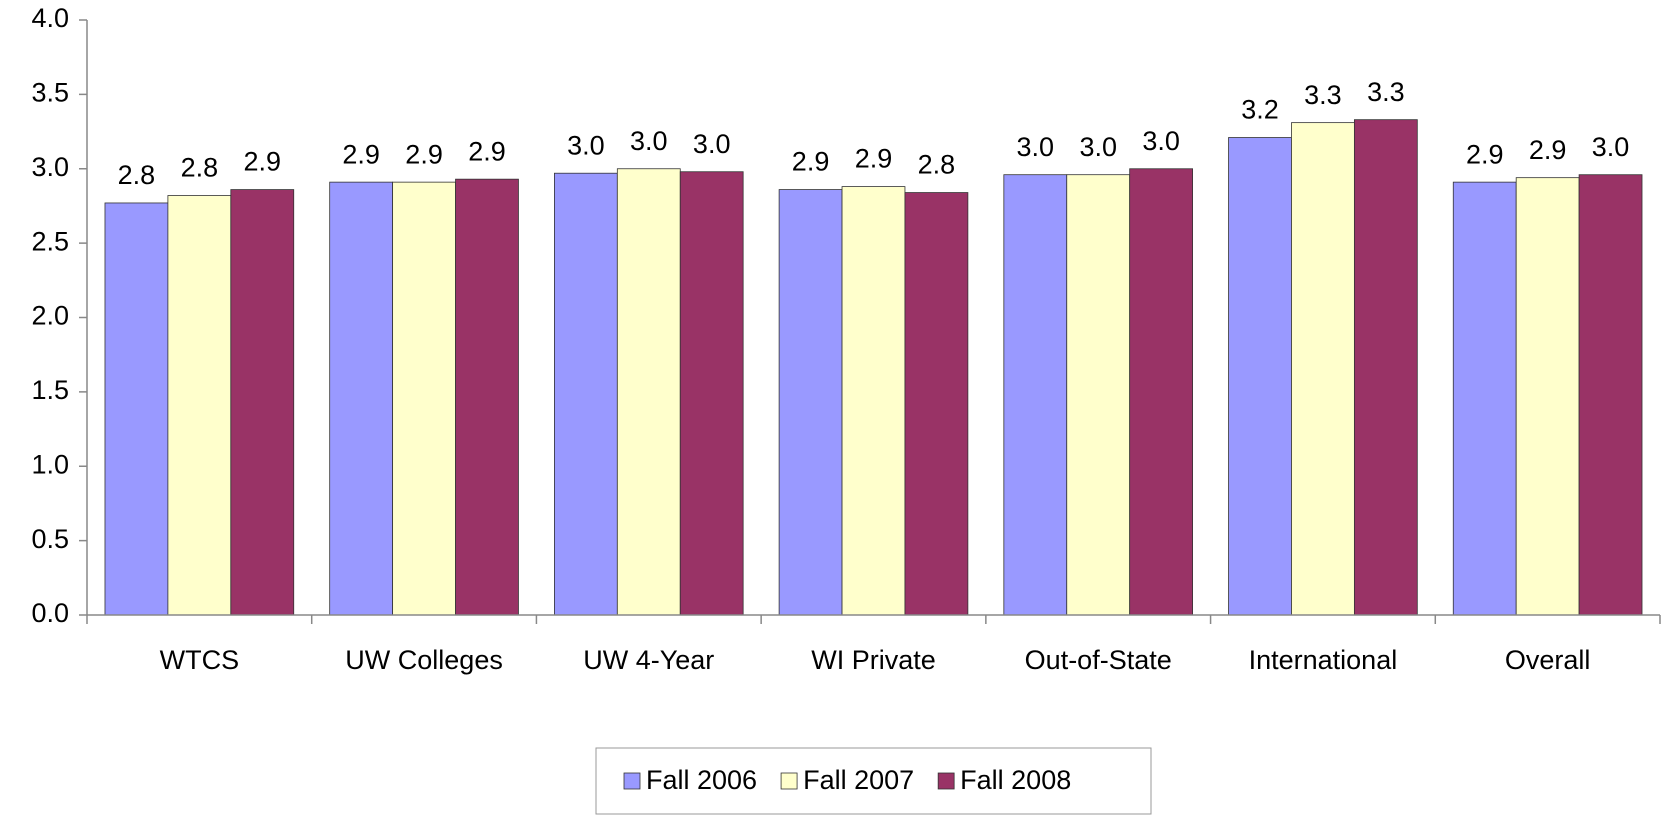  Describe the element at coordinates (858, 780) in the screenshot. I see `legend-label: Fall 2007` at that location.